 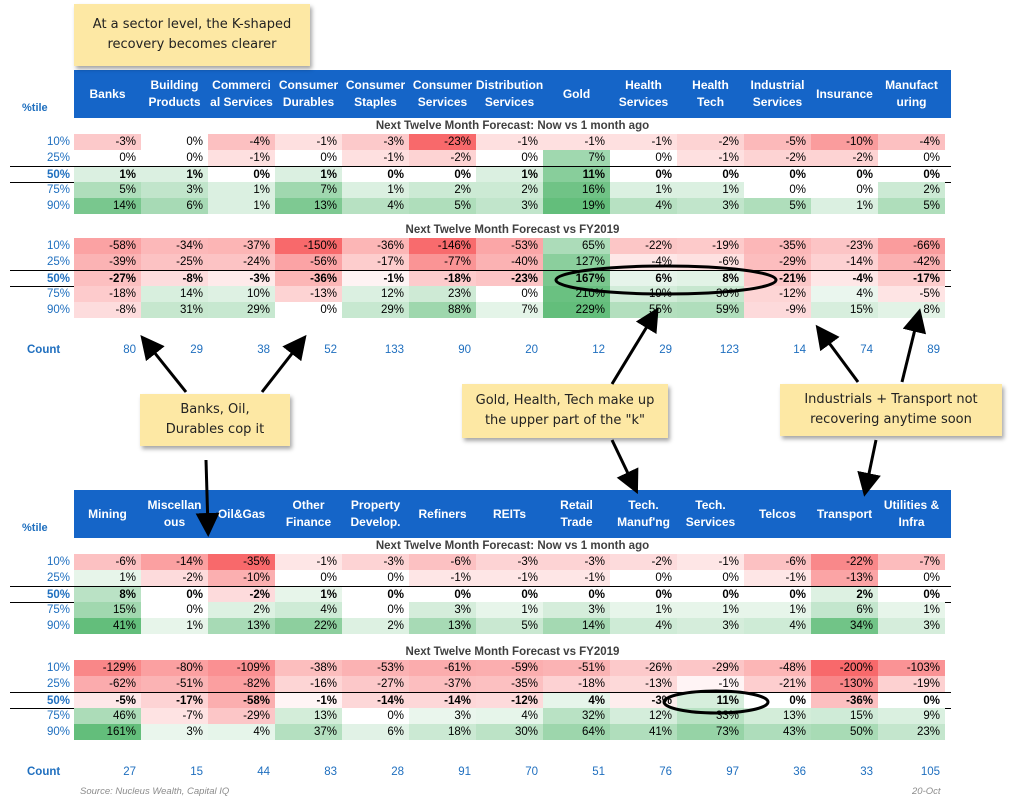 What do you see at coordinates (576, 246) in the screenshot?
I see `heatmap-cell: 65%` at bounding box center [576, 246].